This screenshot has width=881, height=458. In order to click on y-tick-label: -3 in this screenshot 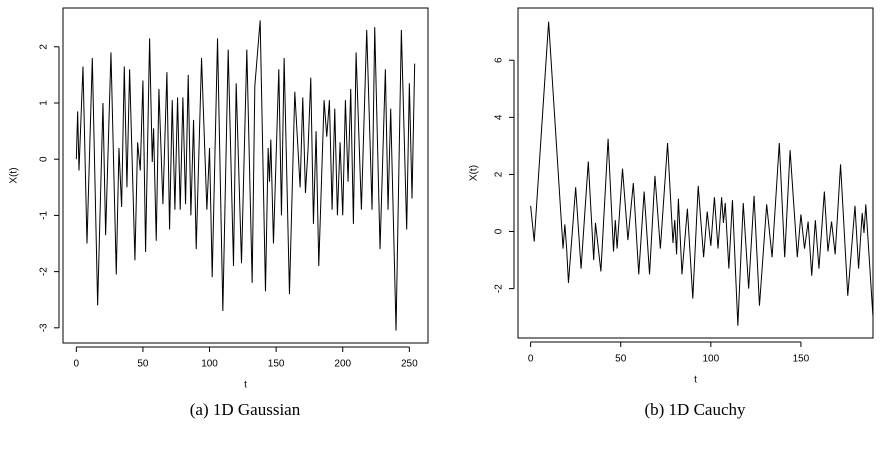, I will do `click(44, 327)`.